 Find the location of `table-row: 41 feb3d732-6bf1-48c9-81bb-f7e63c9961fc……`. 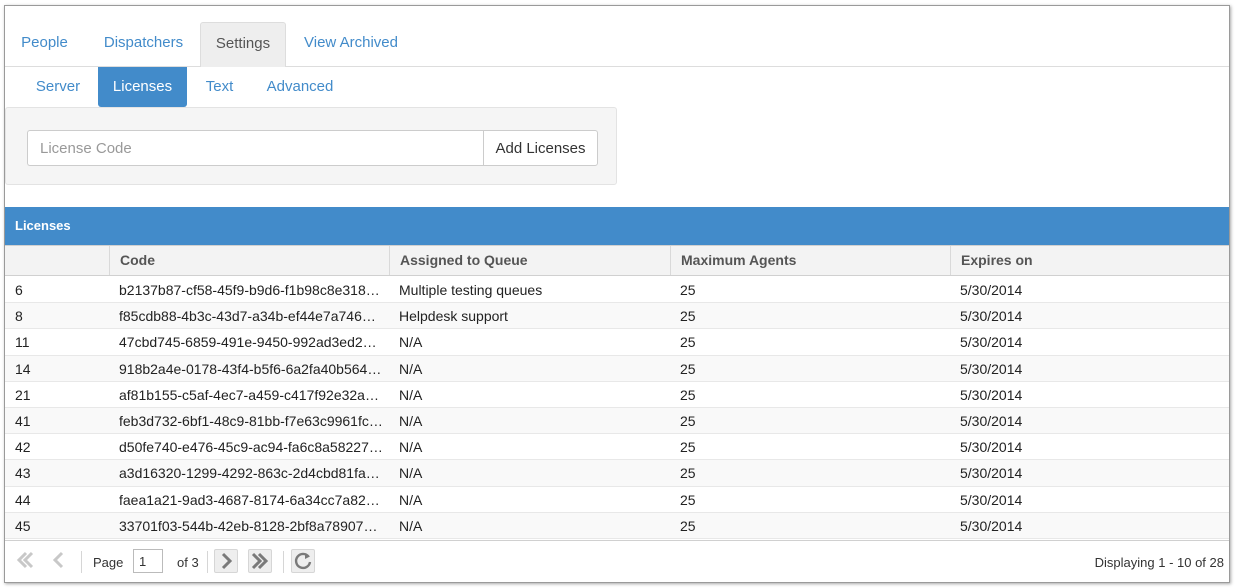

table-row: 41 feb3d732-6bf1-48c9-81bb-f7e63c9961fc…… is located at coordinates (617, 421).